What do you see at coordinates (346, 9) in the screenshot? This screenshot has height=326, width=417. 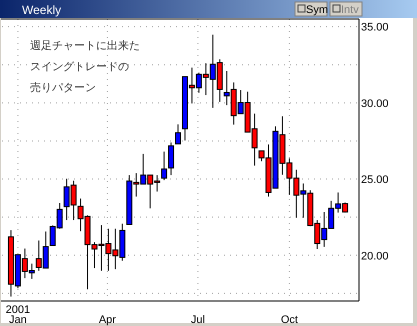 I see `button: Intv` at bounding box center [346, 9].